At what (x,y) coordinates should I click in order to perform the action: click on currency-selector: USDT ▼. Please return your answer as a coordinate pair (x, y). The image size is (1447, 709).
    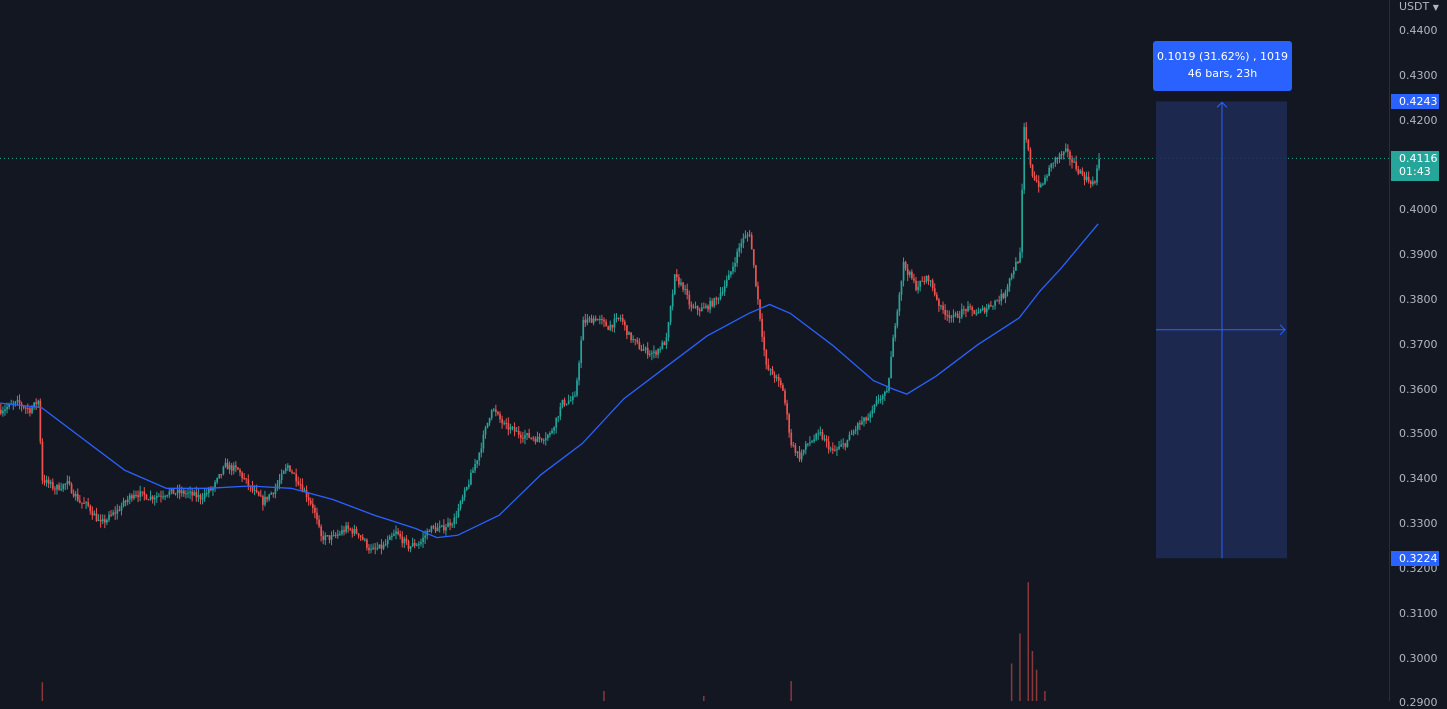
    Looking at the image, I should click on (1419, 6).